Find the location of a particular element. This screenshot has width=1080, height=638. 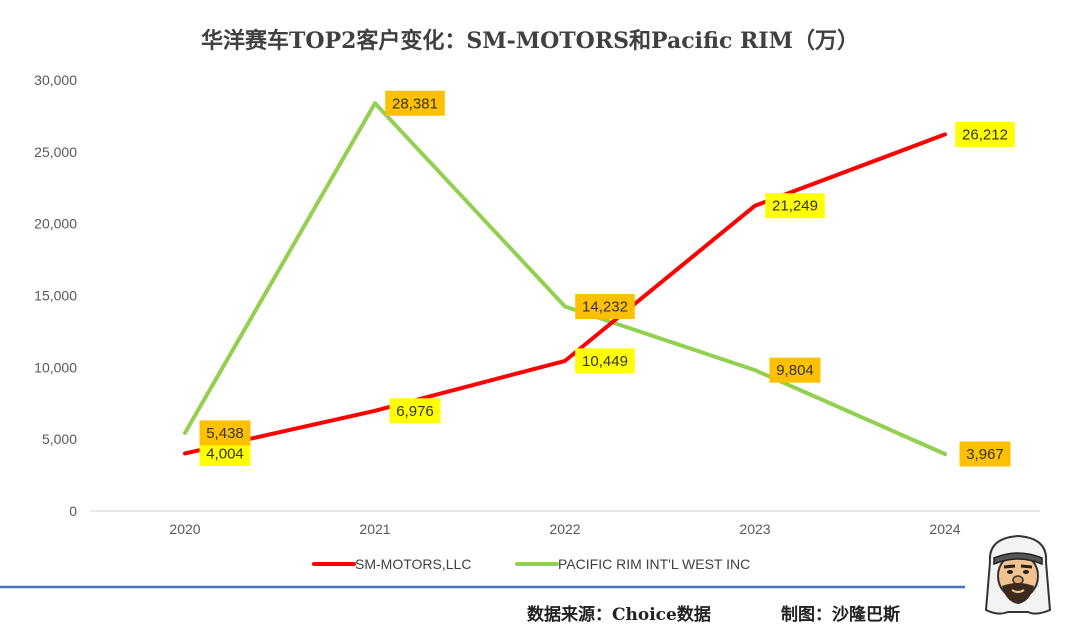

y-tick-label: 20,000 is located at coordinates (55, 224).